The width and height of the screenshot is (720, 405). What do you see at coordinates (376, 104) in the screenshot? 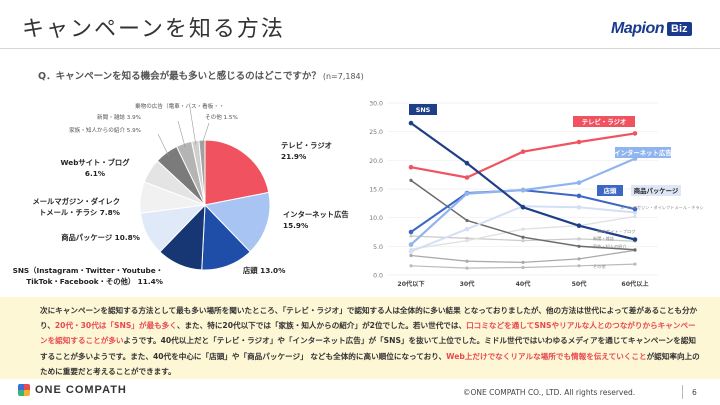
I see `y-tick-label: 30.0` at bounding box center [376, 104].